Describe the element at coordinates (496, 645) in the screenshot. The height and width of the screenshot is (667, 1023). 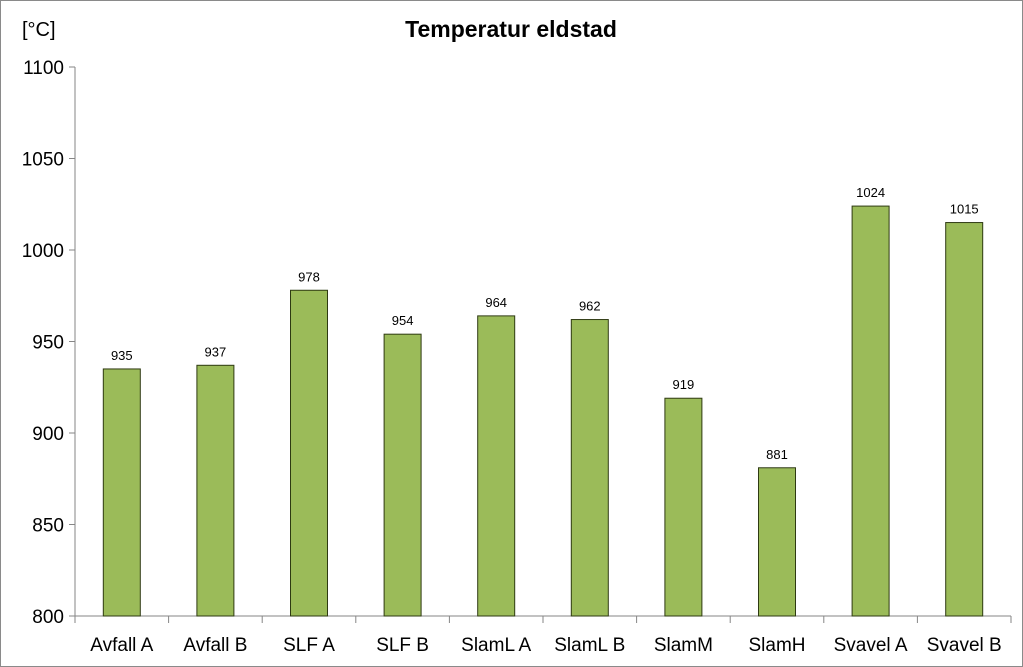
I see `x-tick-label: SlamL A` at that location.